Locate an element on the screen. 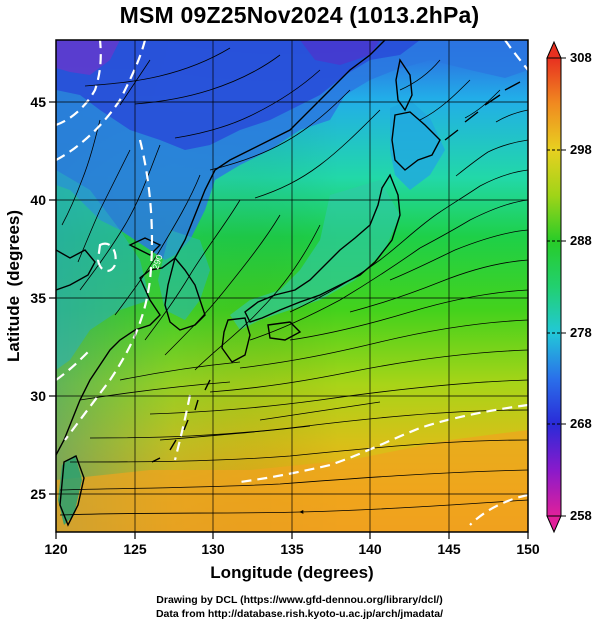 This screenshot has height=625, width=599. colorbar-min-arrow is located at coordinates (554, 524).